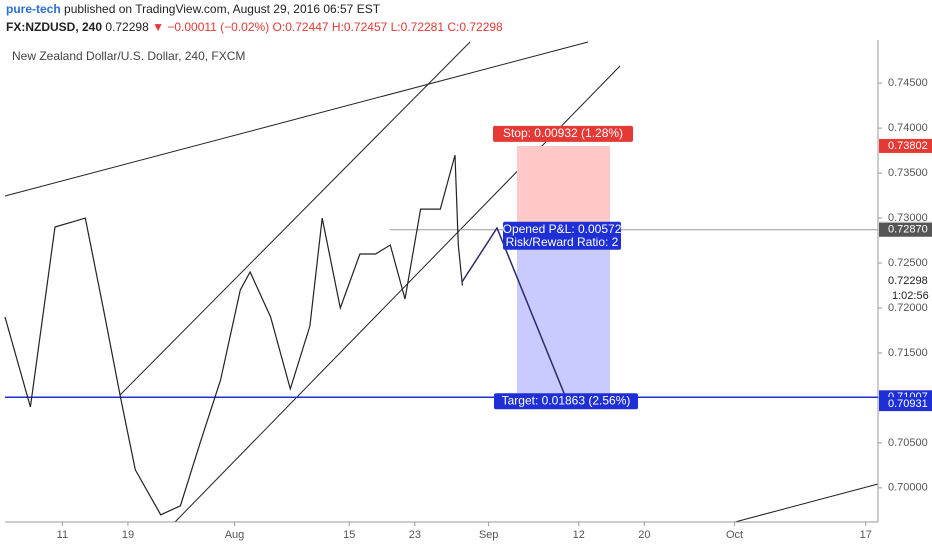 This screenshot has height=550, width=932. I want to click on x-tick-label: Sep, so click(489, 535).